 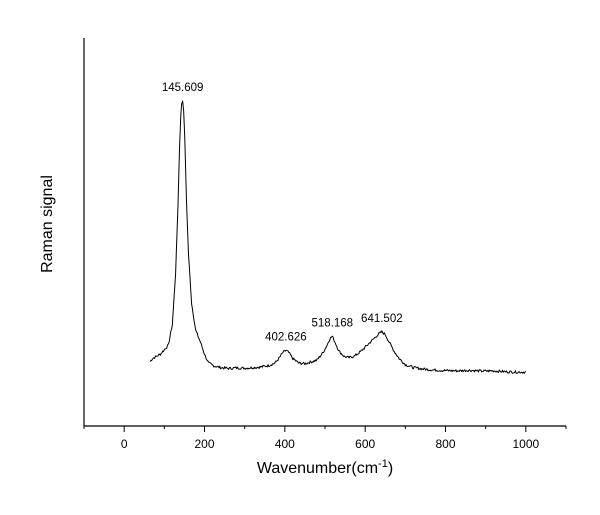 I want to click on y-axis-title: Raman signal, so click(x=47, y=224).